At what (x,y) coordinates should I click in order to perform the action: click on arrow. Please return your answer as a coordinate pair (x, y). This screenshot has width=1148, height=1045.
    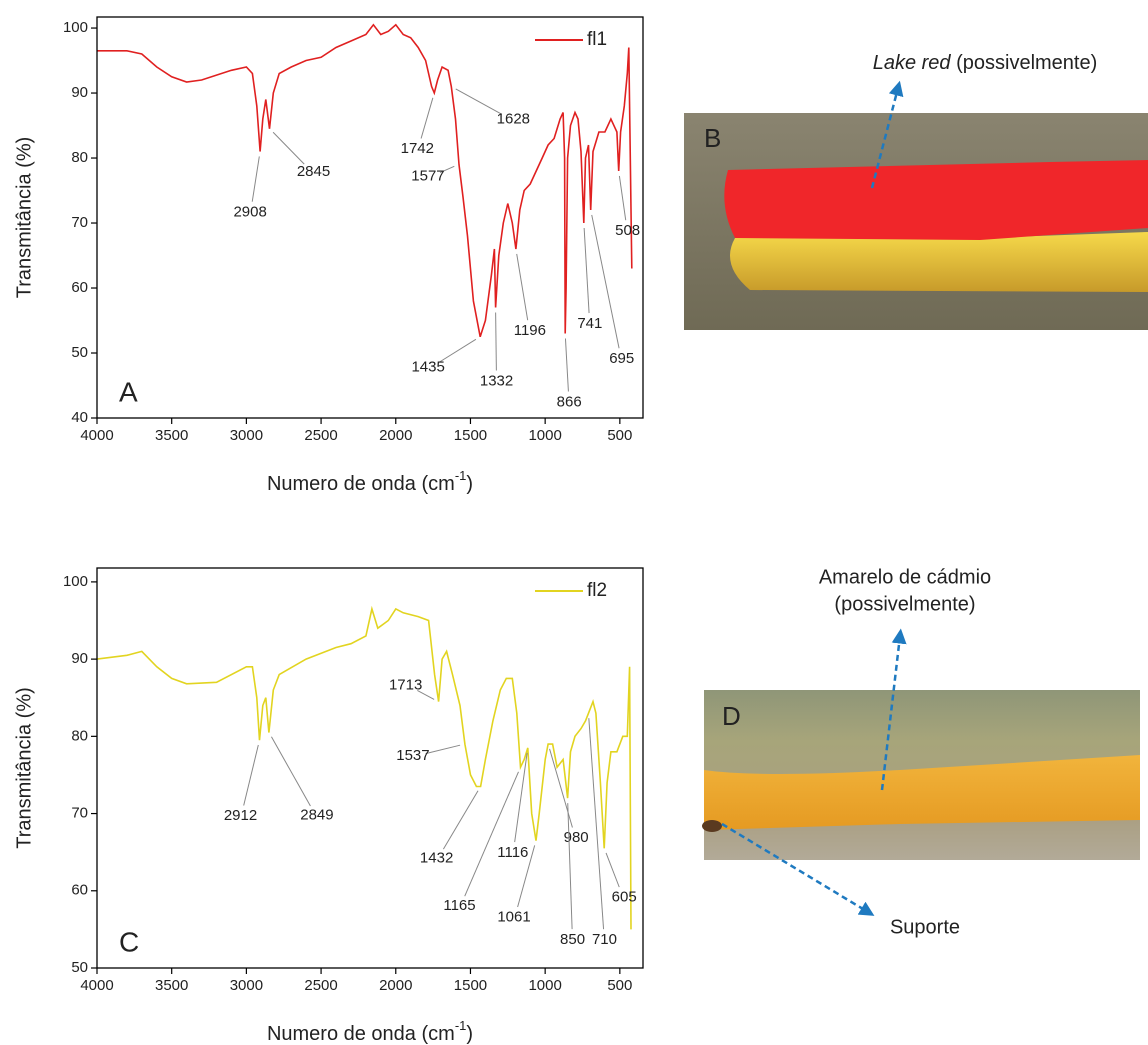
    Looking at the image, I should click on (893, 709).